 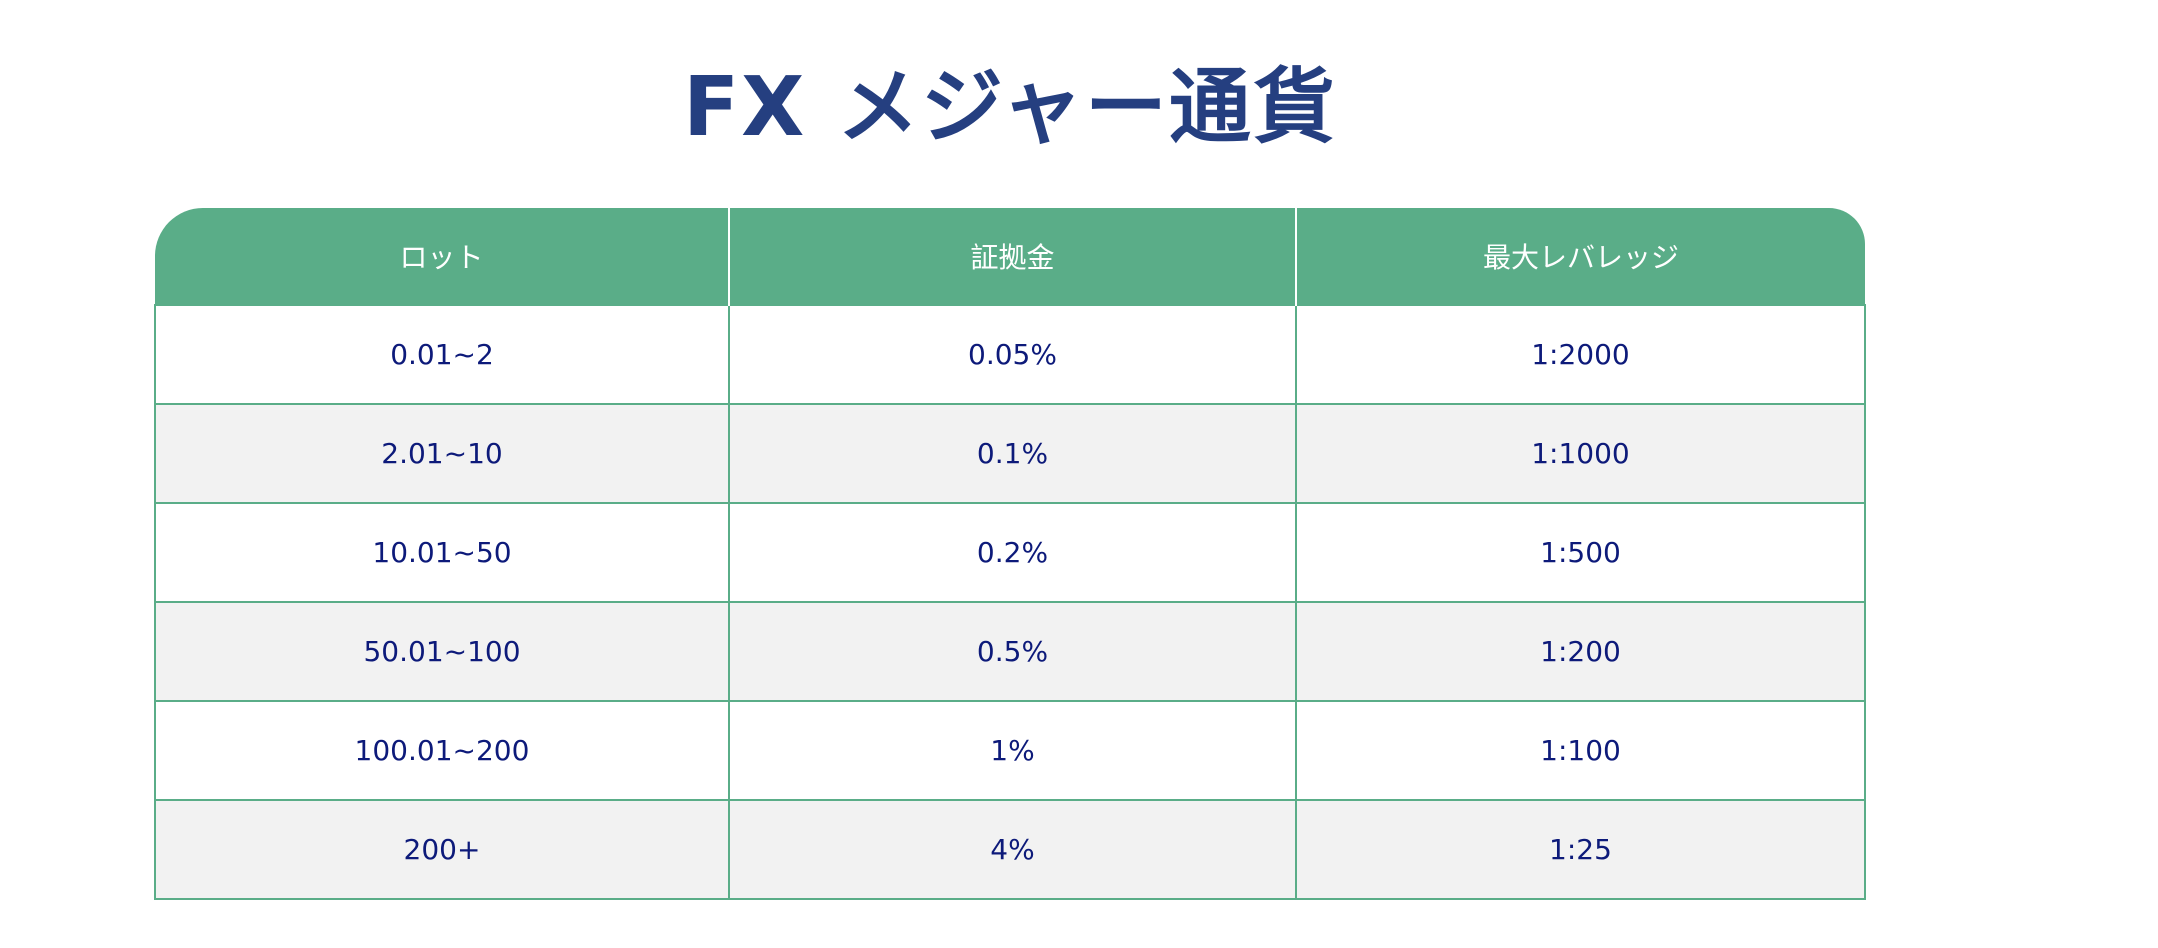 What do you see at coordinates (442, 849) in the screenshot?
I see `cell-lot: 200+` at bounding box center [442, 849].